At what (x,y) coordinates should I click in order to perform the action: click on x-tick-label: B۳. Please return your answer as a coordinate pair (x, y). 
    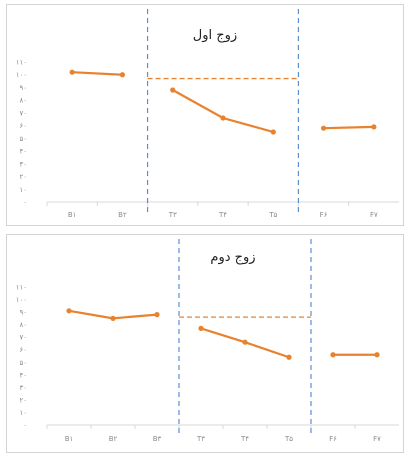
    Looking at the image, I should click on (157, 439).